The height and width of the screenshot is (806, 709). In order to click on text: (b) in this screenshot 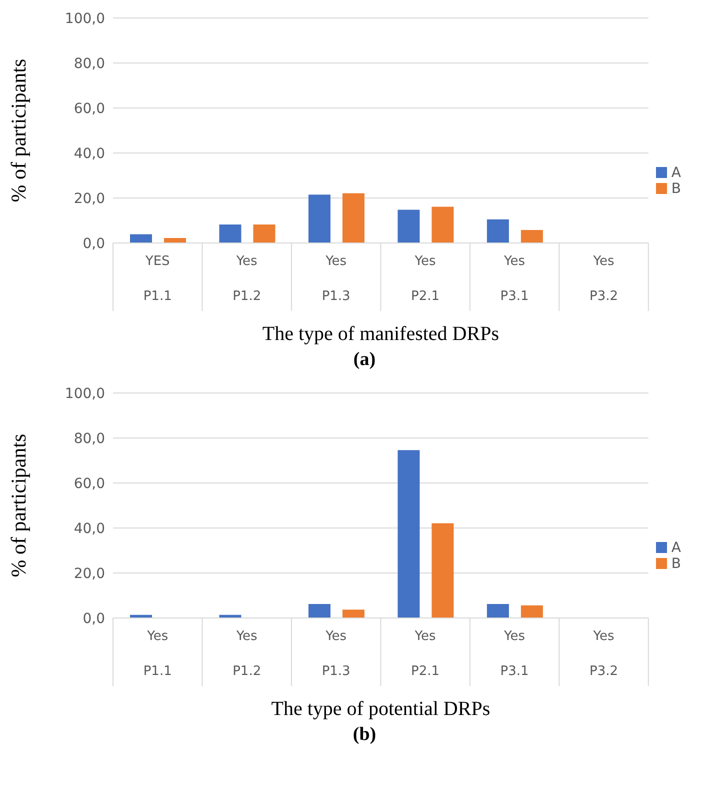, I will do `click(365, 735)`.